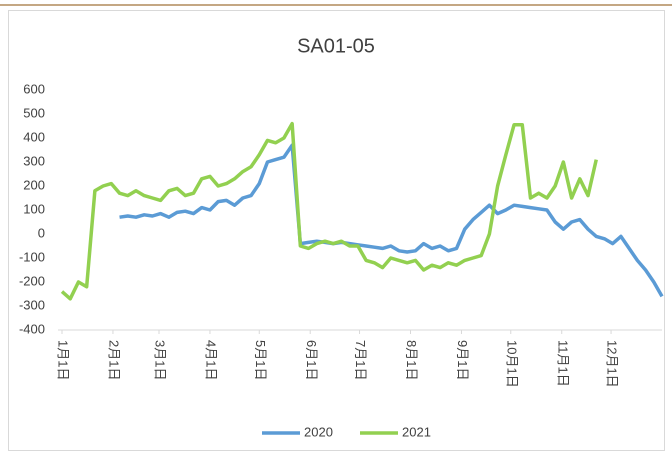  What do you see at coordinates (34, 112) in the screenshot?
I see `y-tick-label: 500` at bounding box center [34, 112].